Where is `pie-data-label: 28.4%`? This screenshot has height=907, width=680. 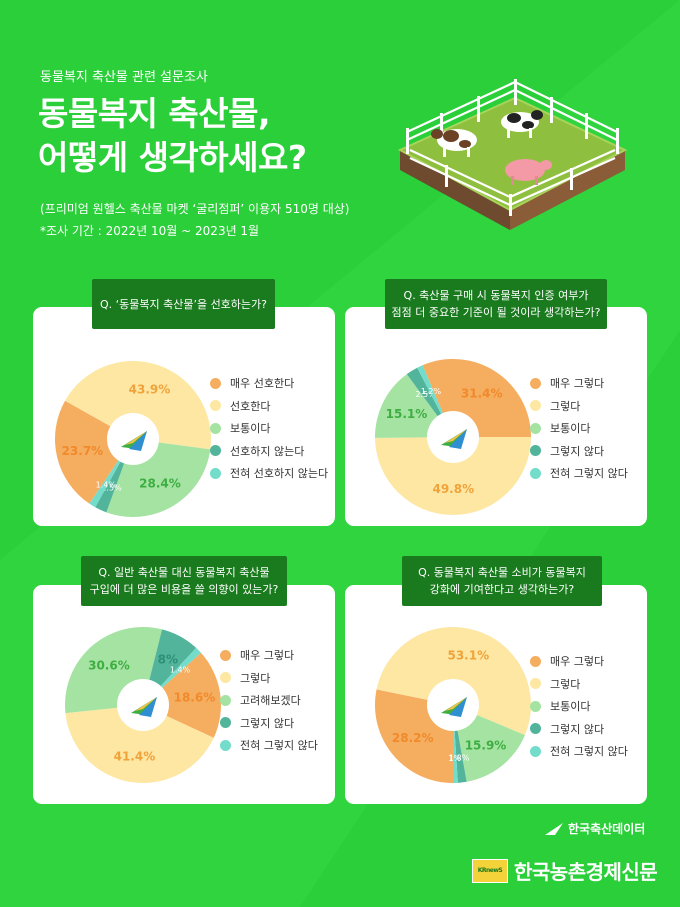
pie-data-label: 28.4% is located at coordinates (160, 483).